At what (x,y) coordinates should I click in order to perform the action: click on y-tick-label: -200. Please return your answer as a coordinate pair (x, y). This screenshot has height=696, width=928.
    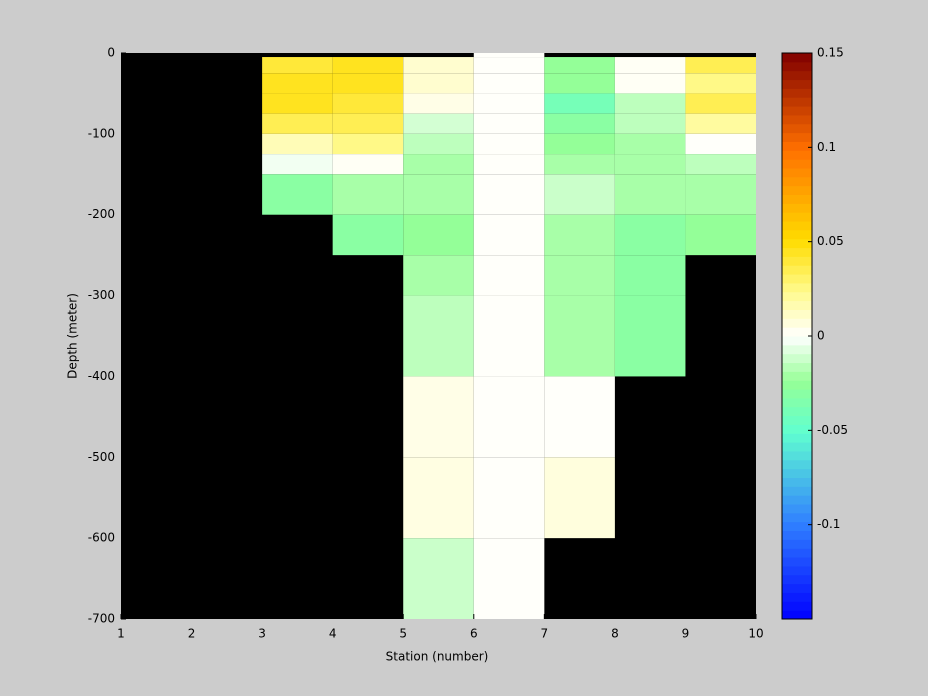
    Looking at the image, I should click on (101, 214).